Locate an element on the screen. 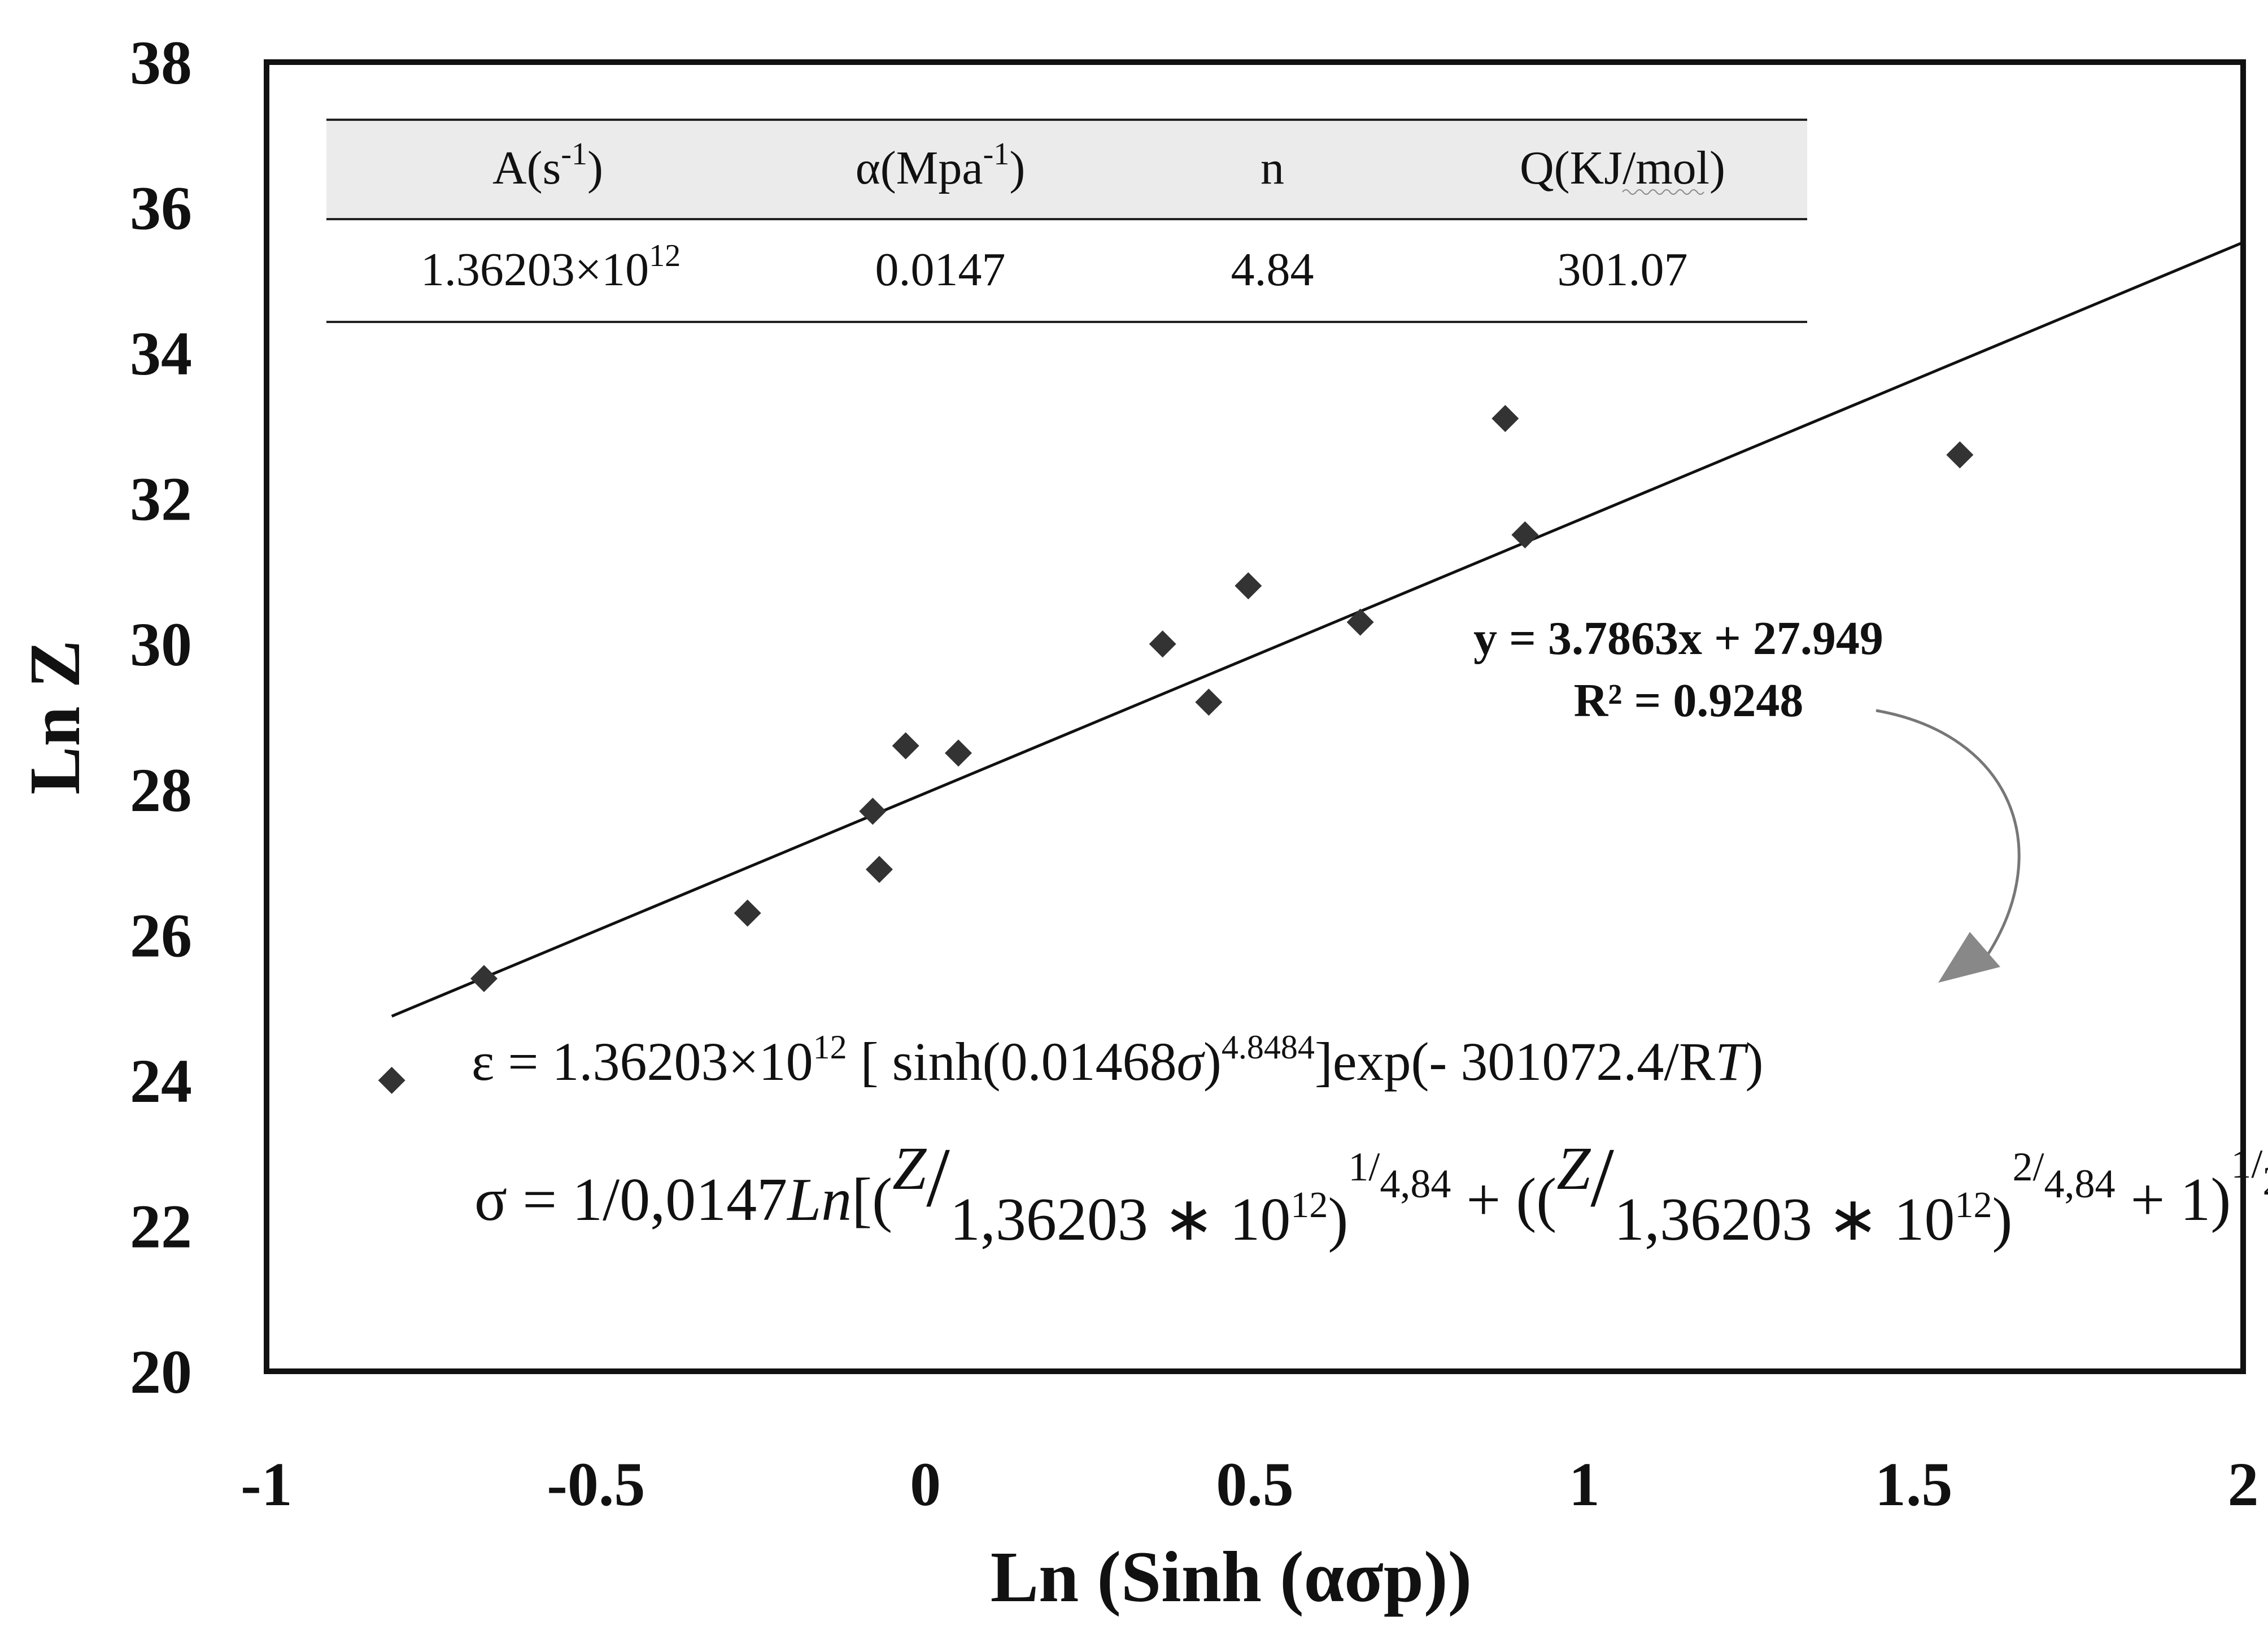  table-header-n: n is located at coordinates (1272, 168).